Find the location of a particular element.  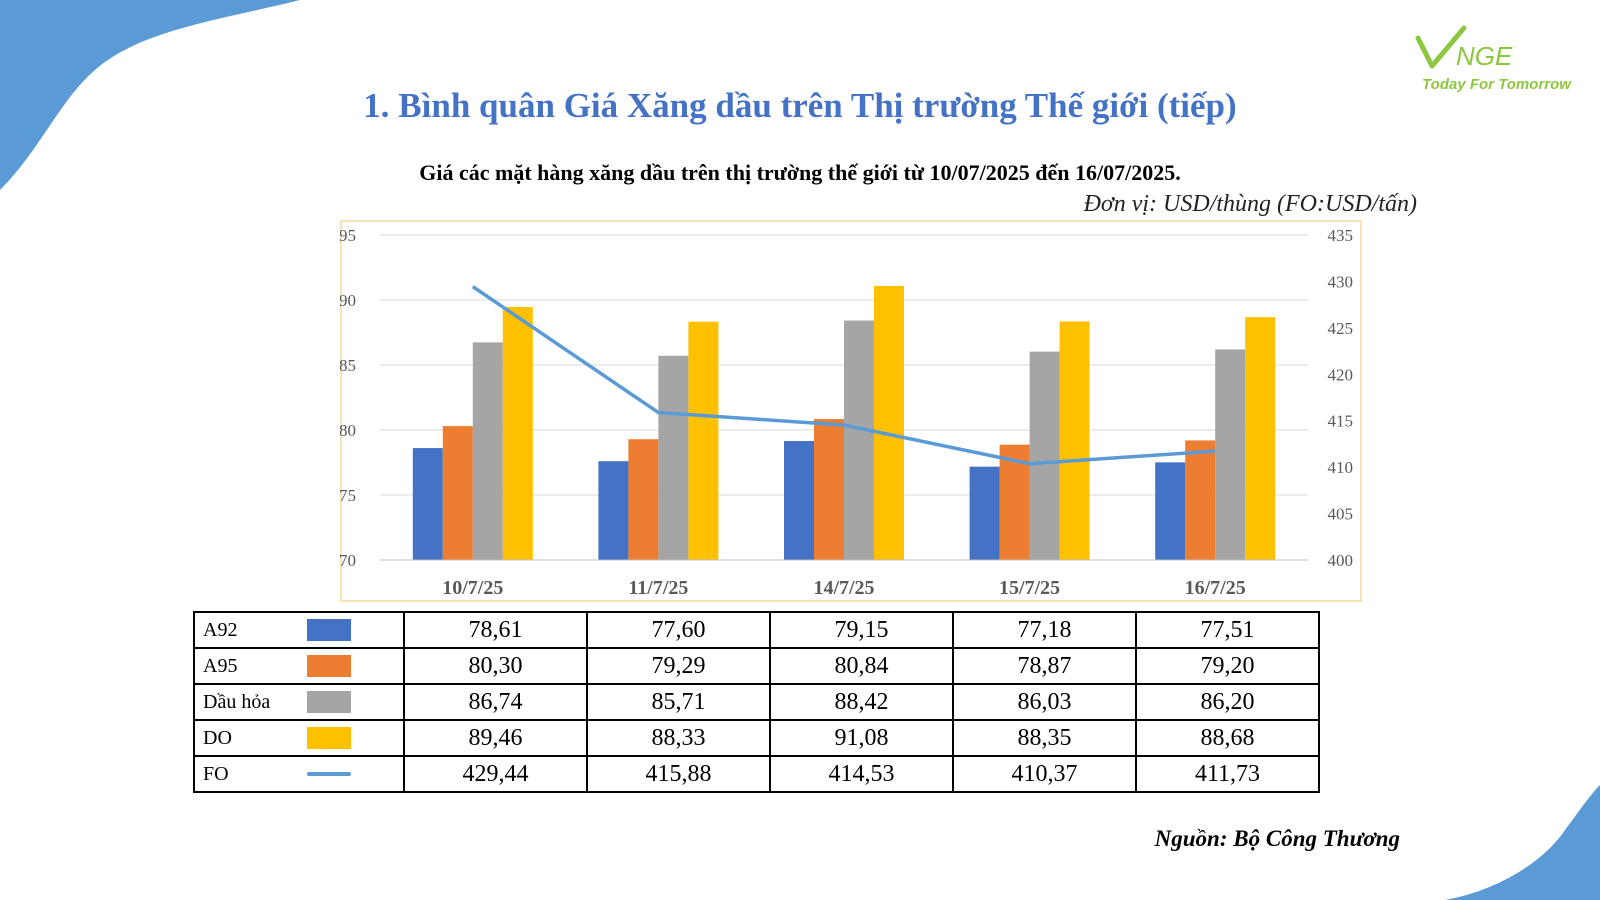

row-label-cell: A95 is located at coordinates (299, 666).